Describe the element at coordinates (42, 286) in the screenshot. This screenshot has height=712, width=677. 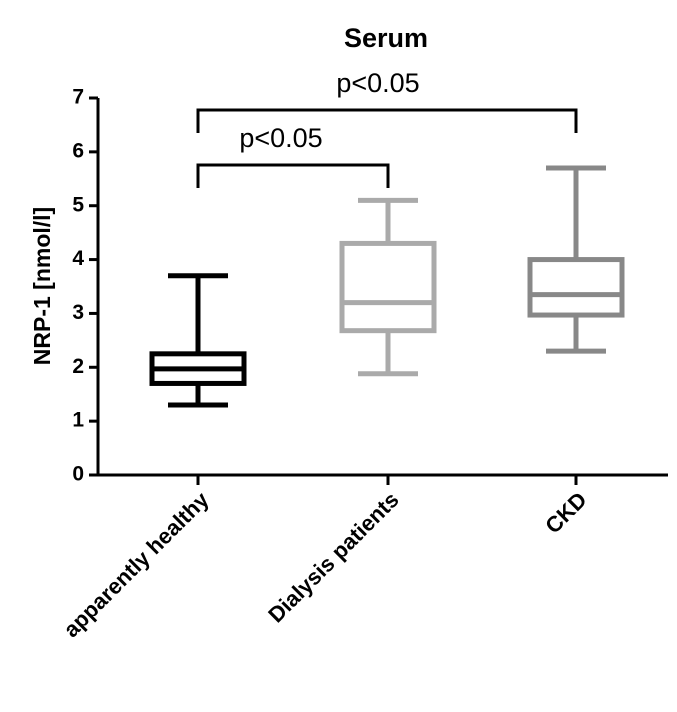
I see `y-axis-label: NRP-1 [nmol/l]` at that location.